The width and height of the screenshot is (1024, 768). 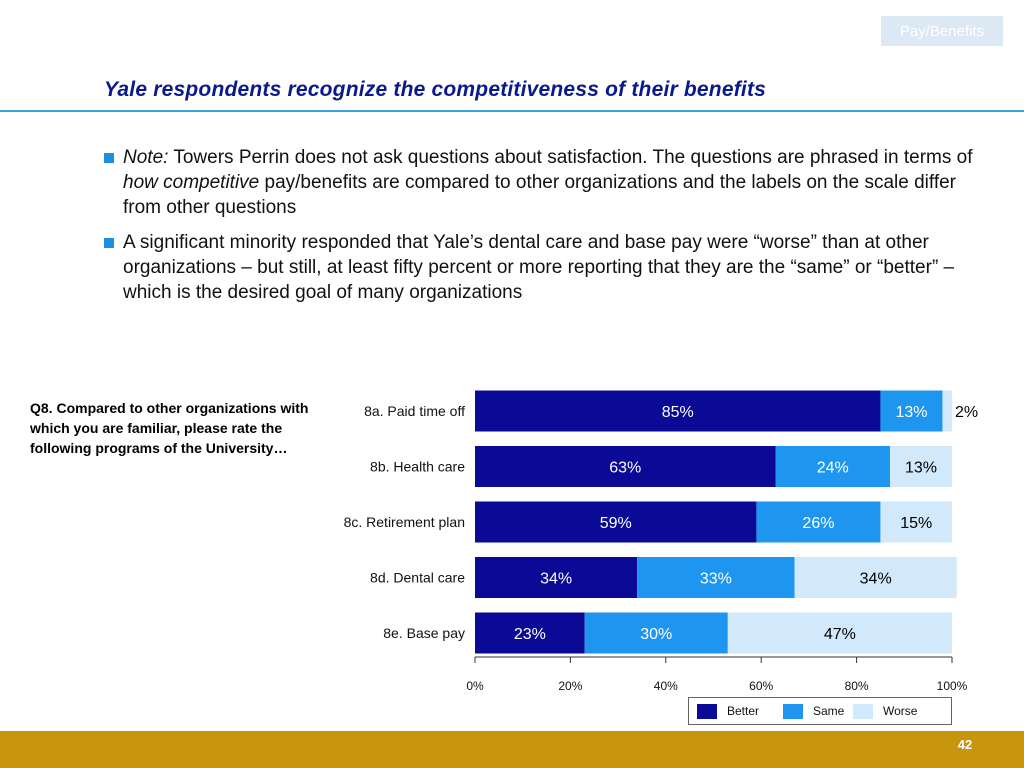 I want to click on bar-better-8d-dental-care, so click(x=556, y=577).